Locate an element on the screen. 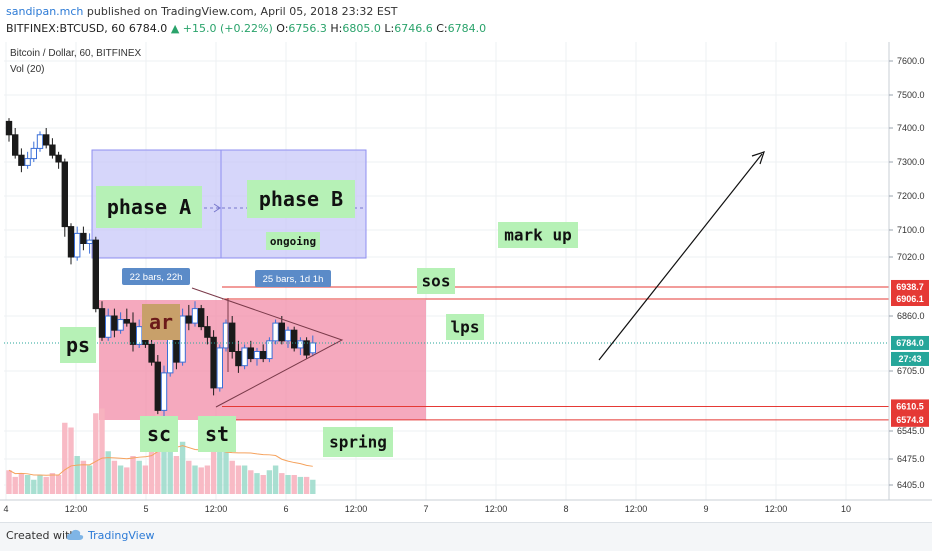 This screenshot has width=932, height=551. price-tick-label: 7200.0 is located at coordinates (911, 196).